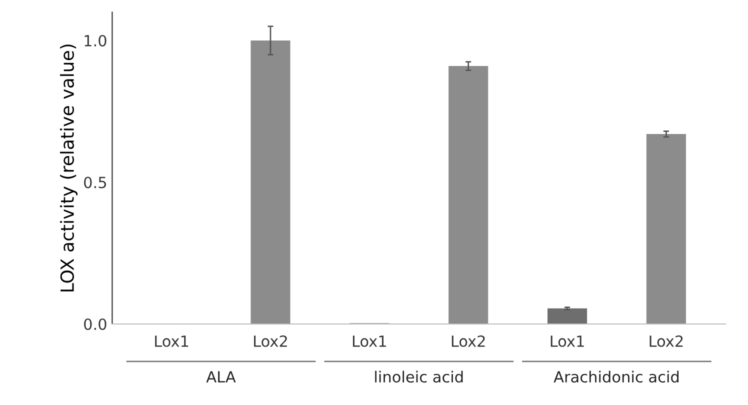 This screenshot has width=748, height=405. Describe the element at coordinates (221, 376) in the screenshot. I see `text: ALA` at that location.